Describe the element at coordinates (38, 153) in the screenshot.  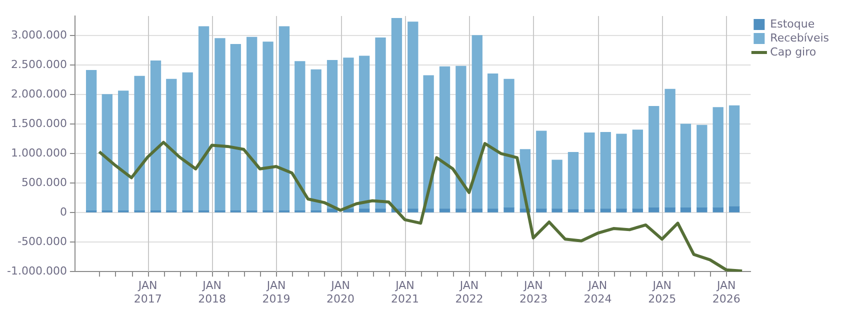
I see `y-tick-label: 1.000.000` at that location.